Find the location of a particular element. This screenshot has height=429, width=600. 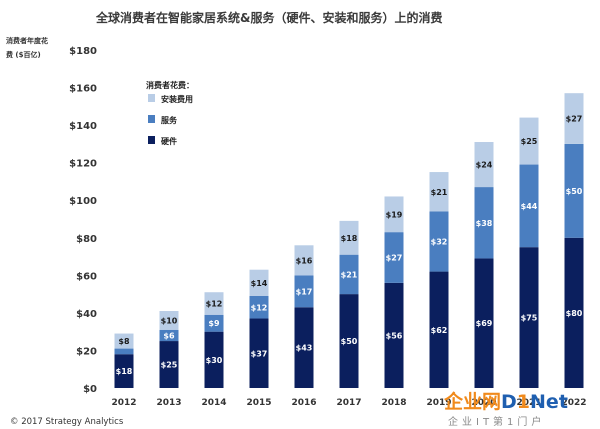

x-tick-label: 2016 is located at coordinates (303, 403).